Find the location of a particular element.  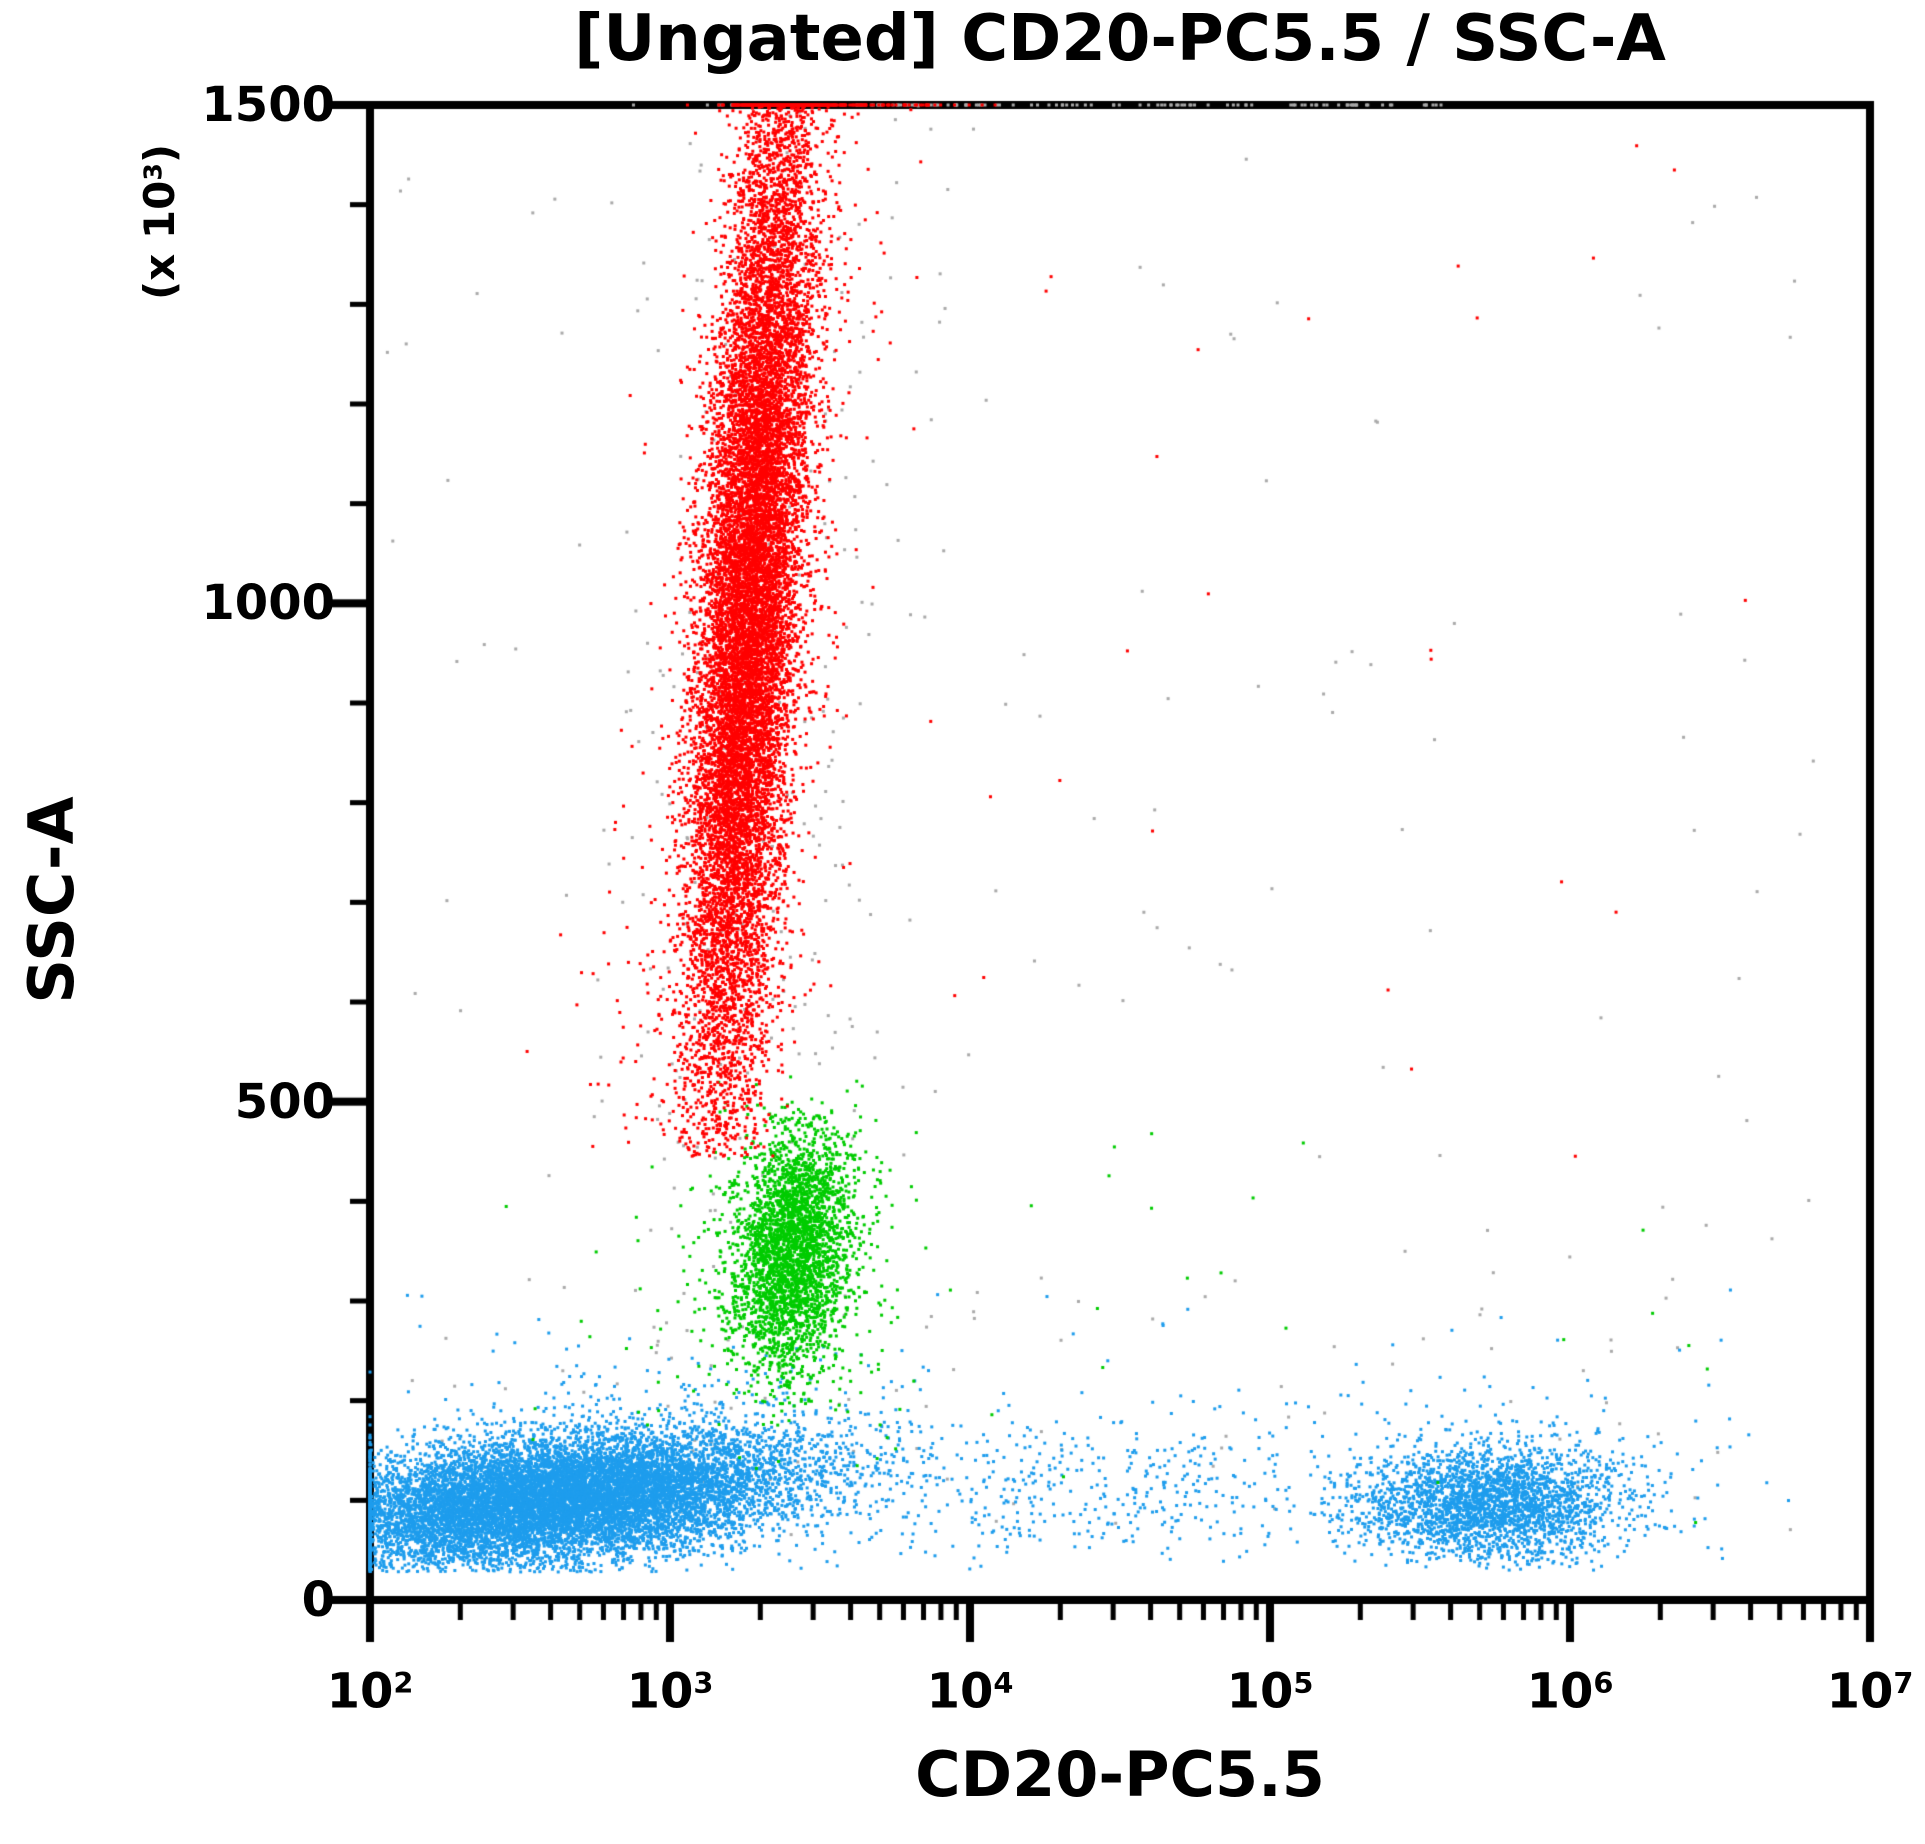

x-tick-label-1e4: 10⁴ is located at coordinates (970, 1691).